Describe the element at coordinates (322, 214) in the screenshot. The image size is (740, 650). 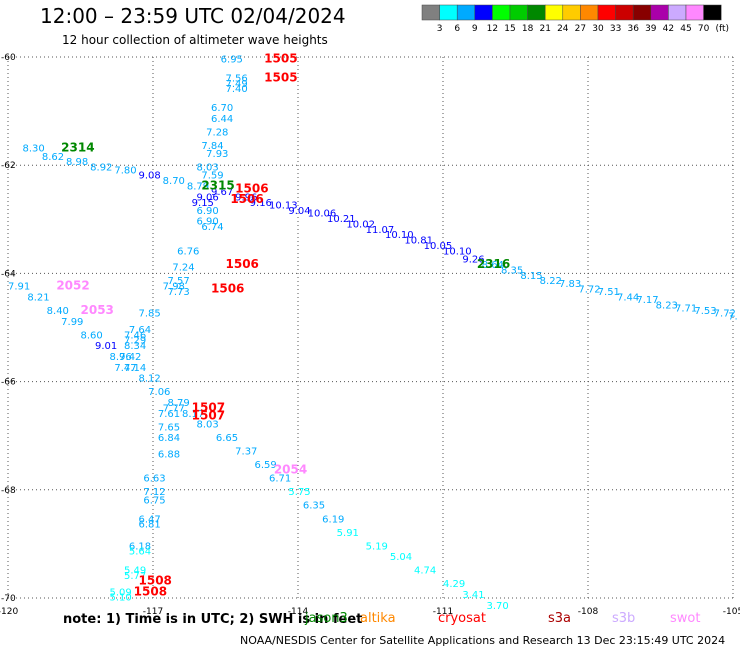
I see `wave-height-label: 10.06` at that location.